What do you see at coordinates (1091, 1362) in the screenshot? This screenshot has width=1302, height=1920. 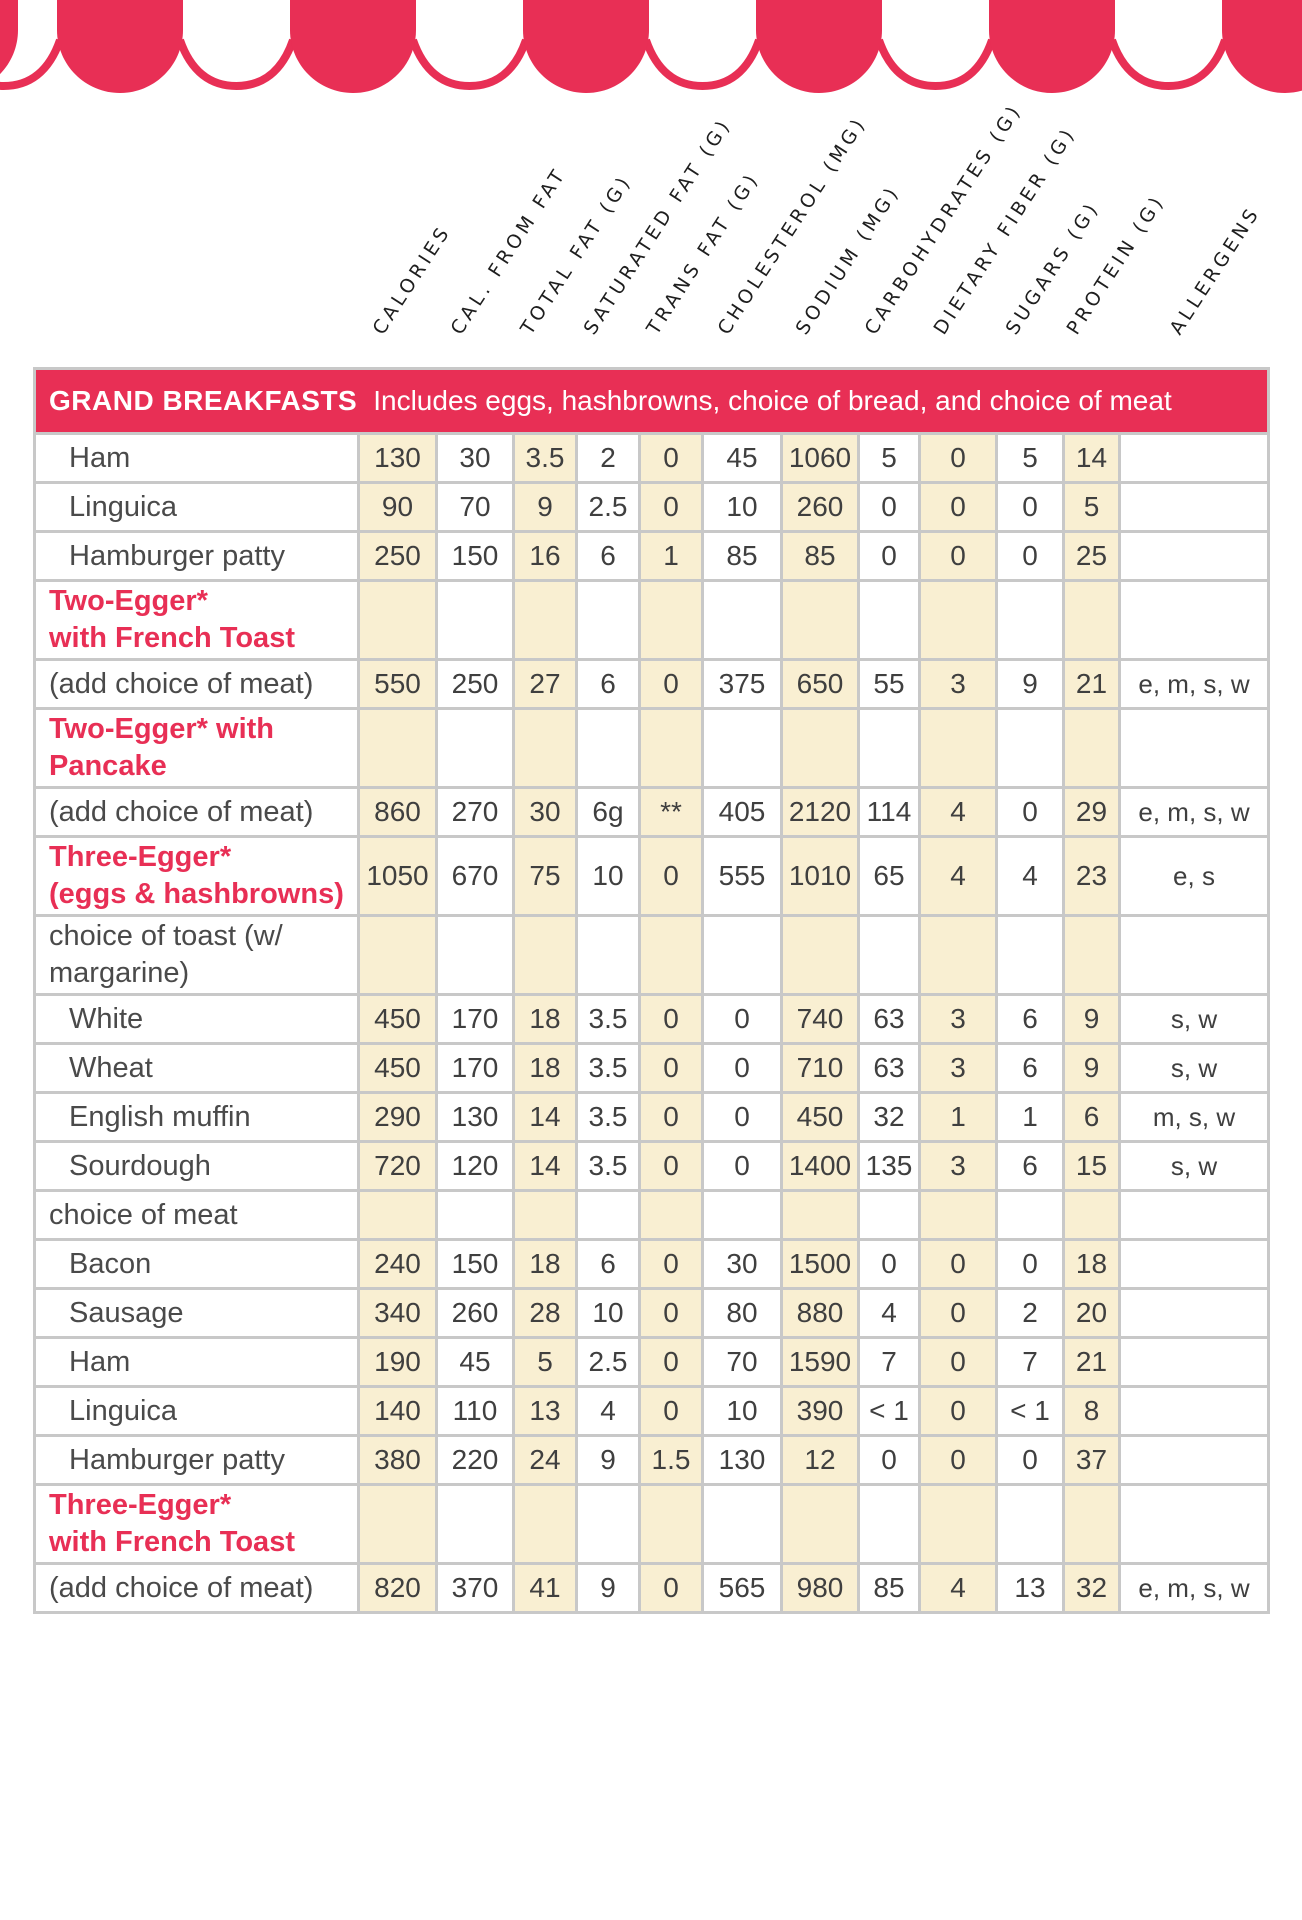 I see `value-cell: 21` at bounding box center [1091, 1362].